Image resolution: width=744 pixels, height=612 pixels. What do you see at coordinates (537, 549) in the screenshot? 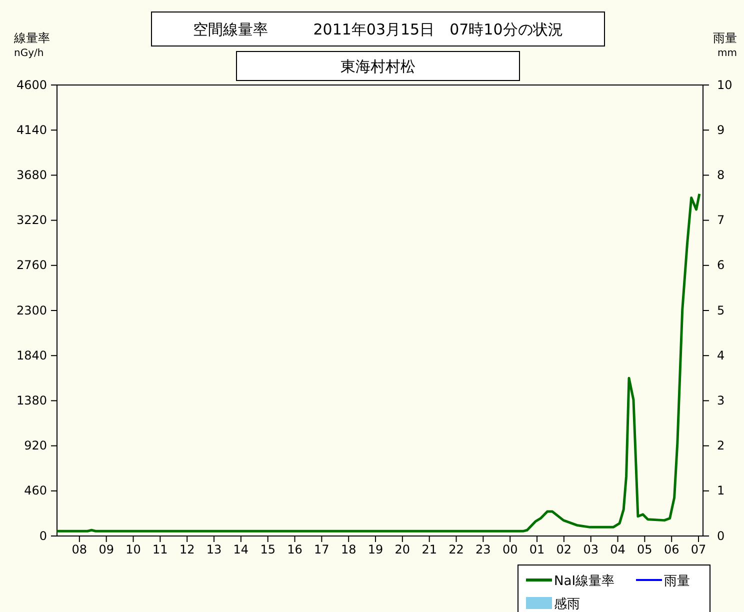
I see `x-tick-label: 01` at bounding box center [537, 549].